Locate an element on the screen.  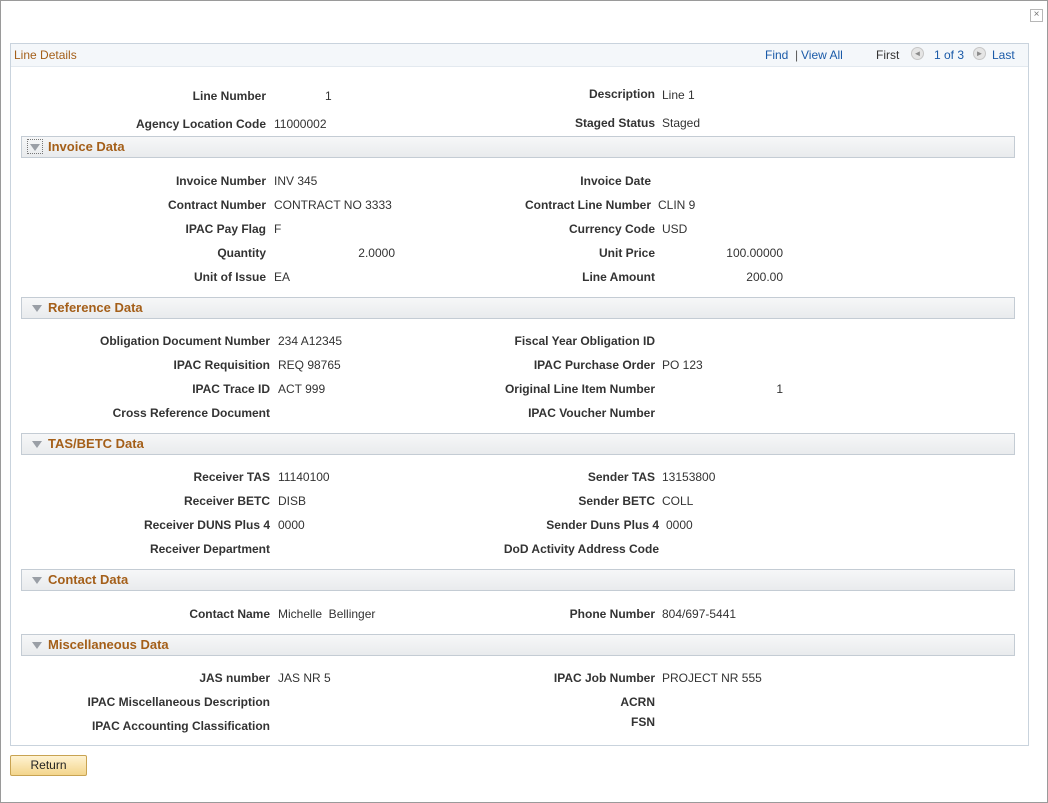
fiscal-year-obligation-id-label: Fiscal Year Obligation ID is located at coordinates (585, 341).